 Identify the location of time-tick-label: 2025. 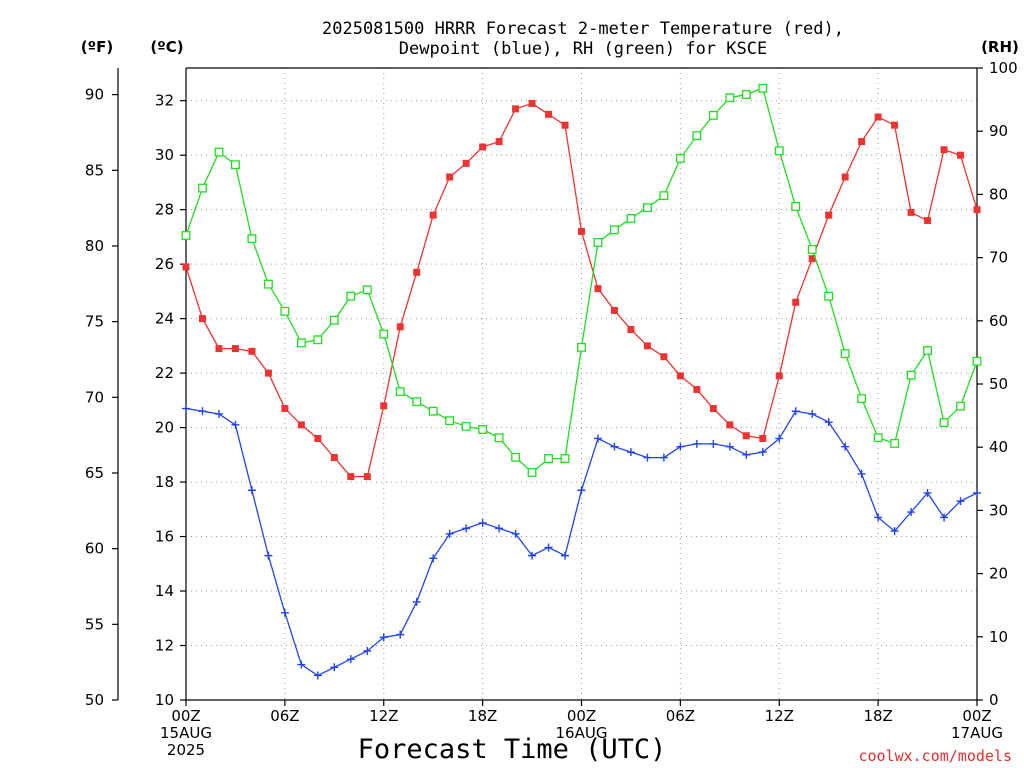
(186, 750).